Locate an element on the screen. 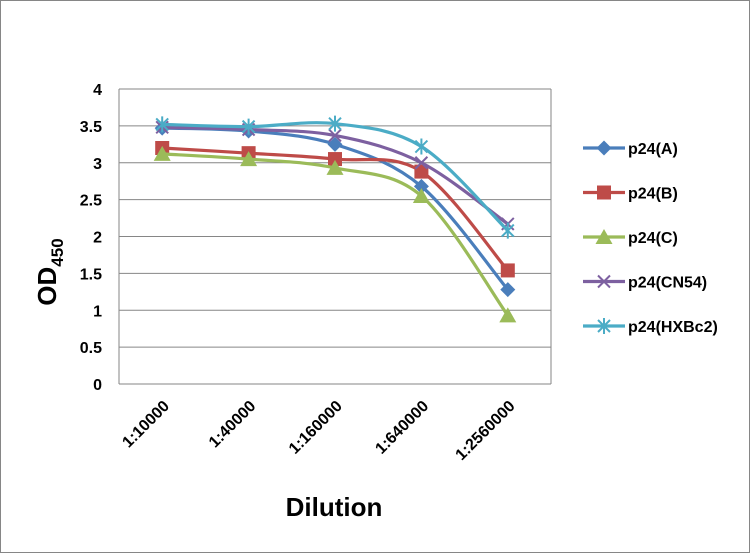 The width and height of the screenshot is (750, 553). y-tick-label: 4 is located at coordinates (97, 90).